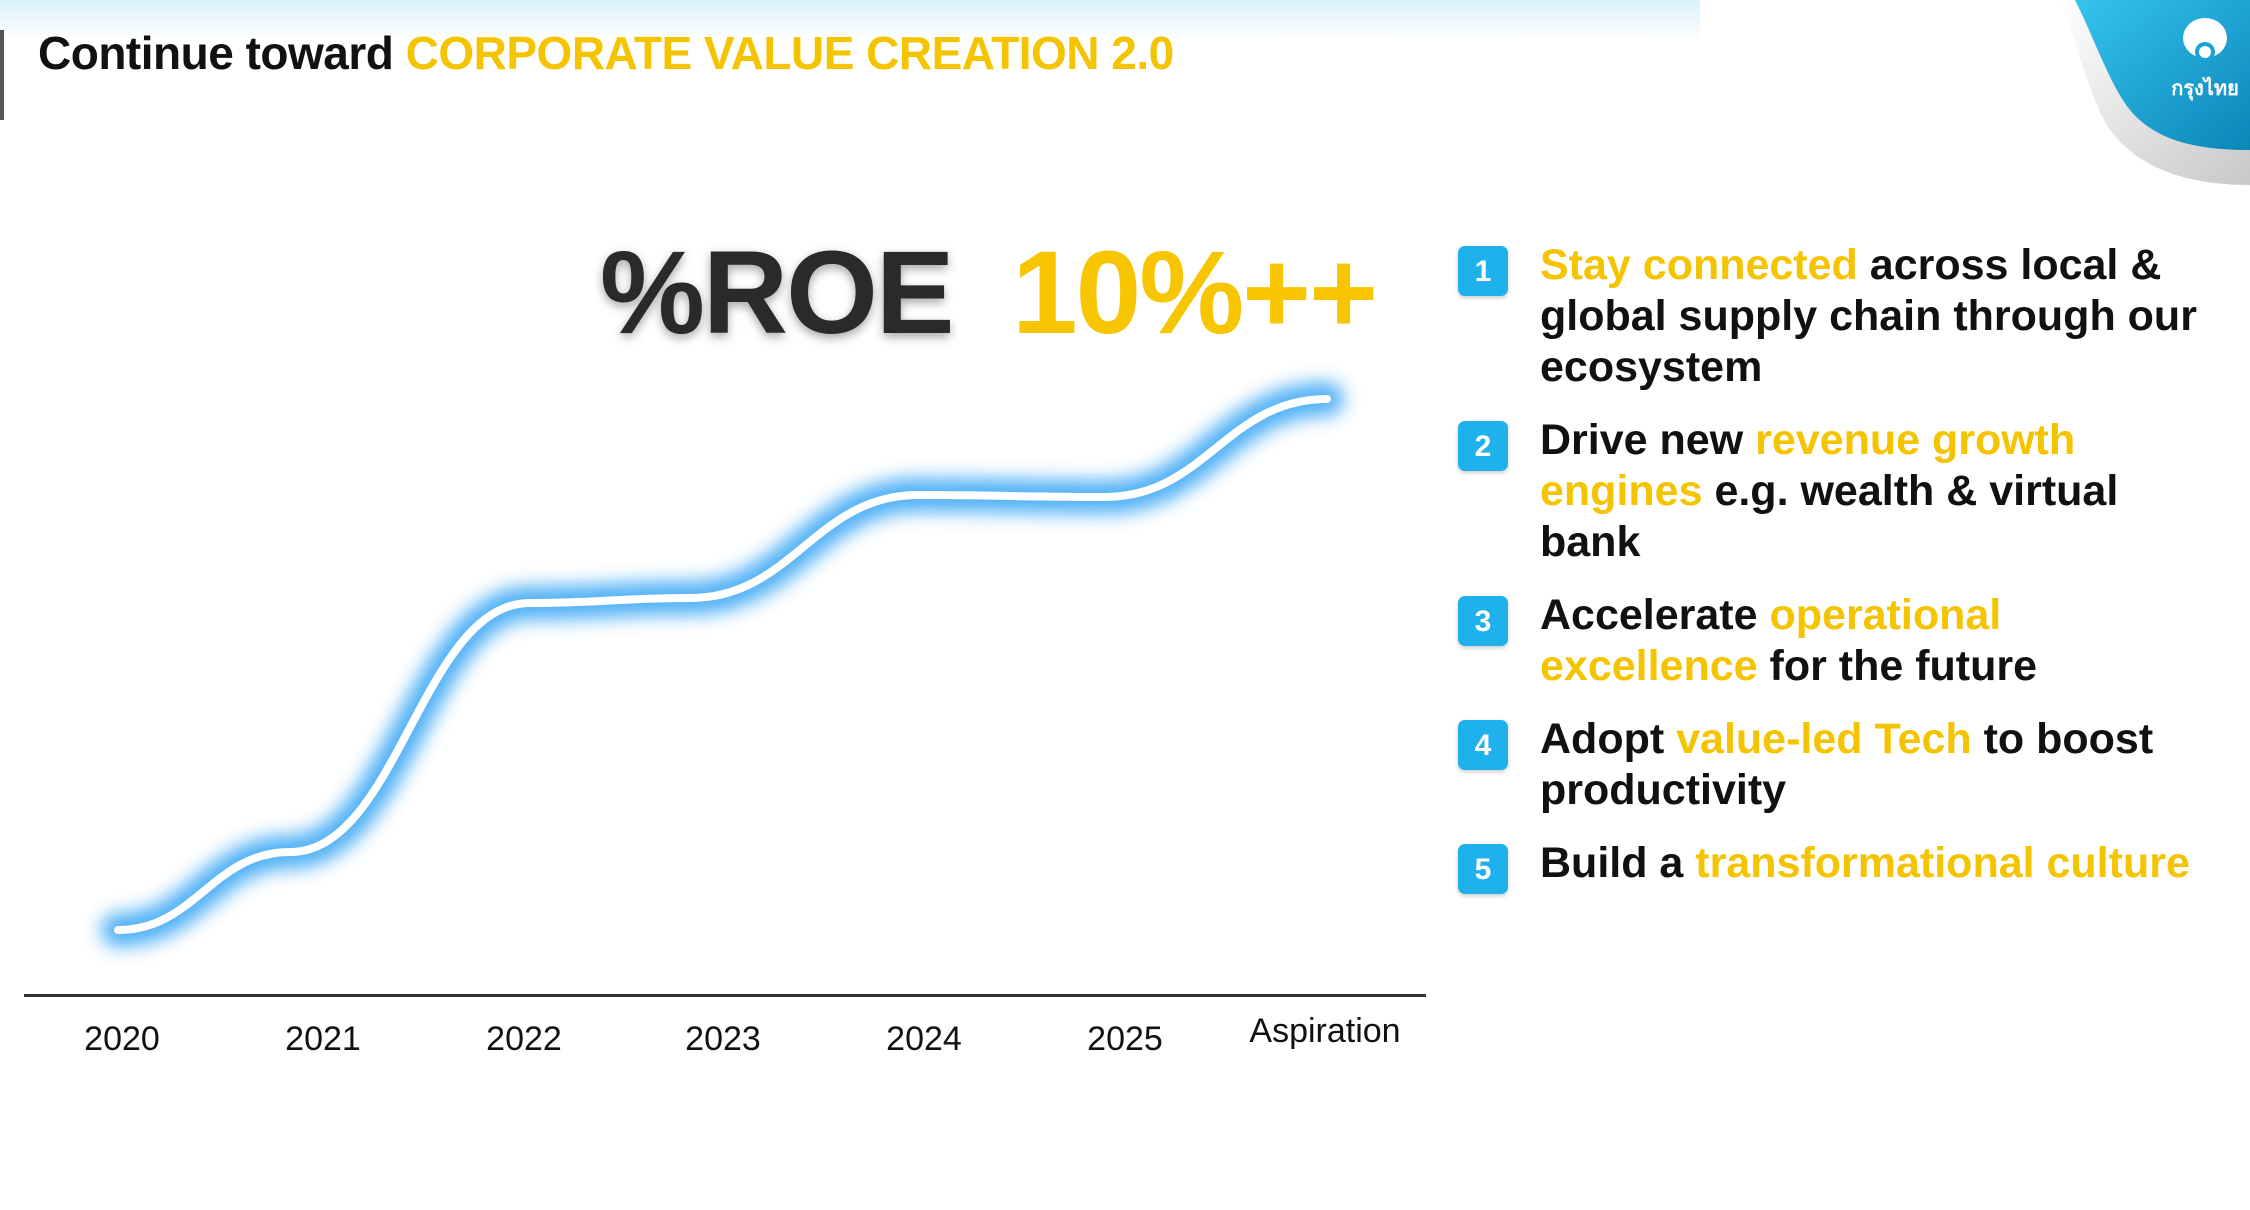  Describe the element at coordinates (1483, 869) in the screenshot. I see `number-badge: 5` at that location.